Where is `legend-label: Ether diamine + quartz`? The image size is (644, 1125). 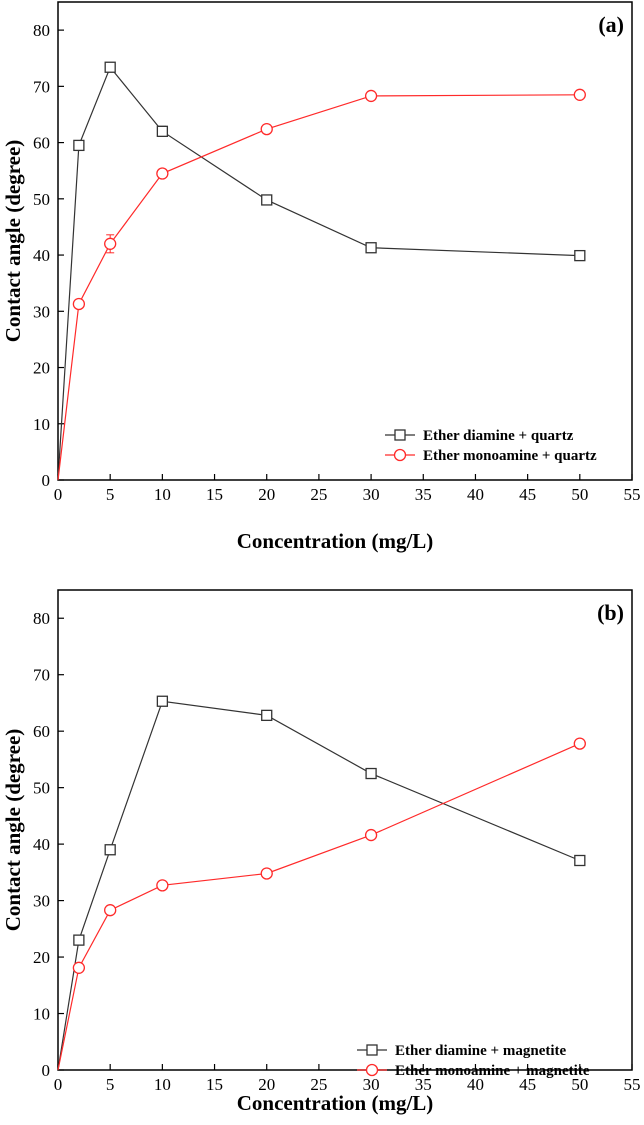 legend-label: Ether diamine + quartz is located at coordinates (498, 436).